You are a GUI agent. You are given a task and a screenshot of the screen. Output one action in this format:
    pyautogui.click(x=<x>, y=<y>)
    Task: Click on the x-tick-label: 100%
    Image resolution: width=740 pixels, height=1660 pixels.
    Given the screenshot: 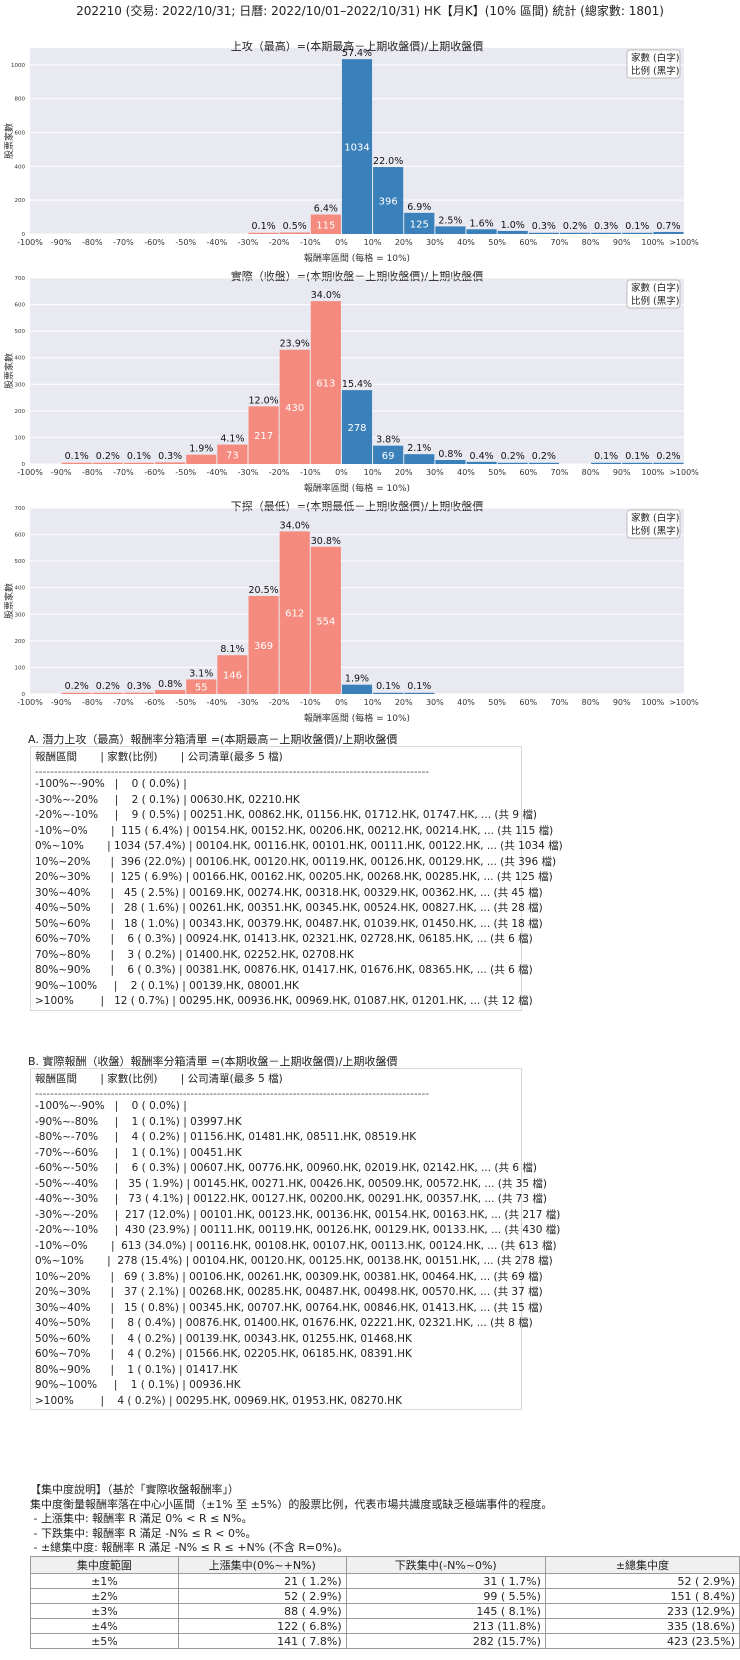 What is the action you would take?
    pyautogui.click(x=652, y=472)
    